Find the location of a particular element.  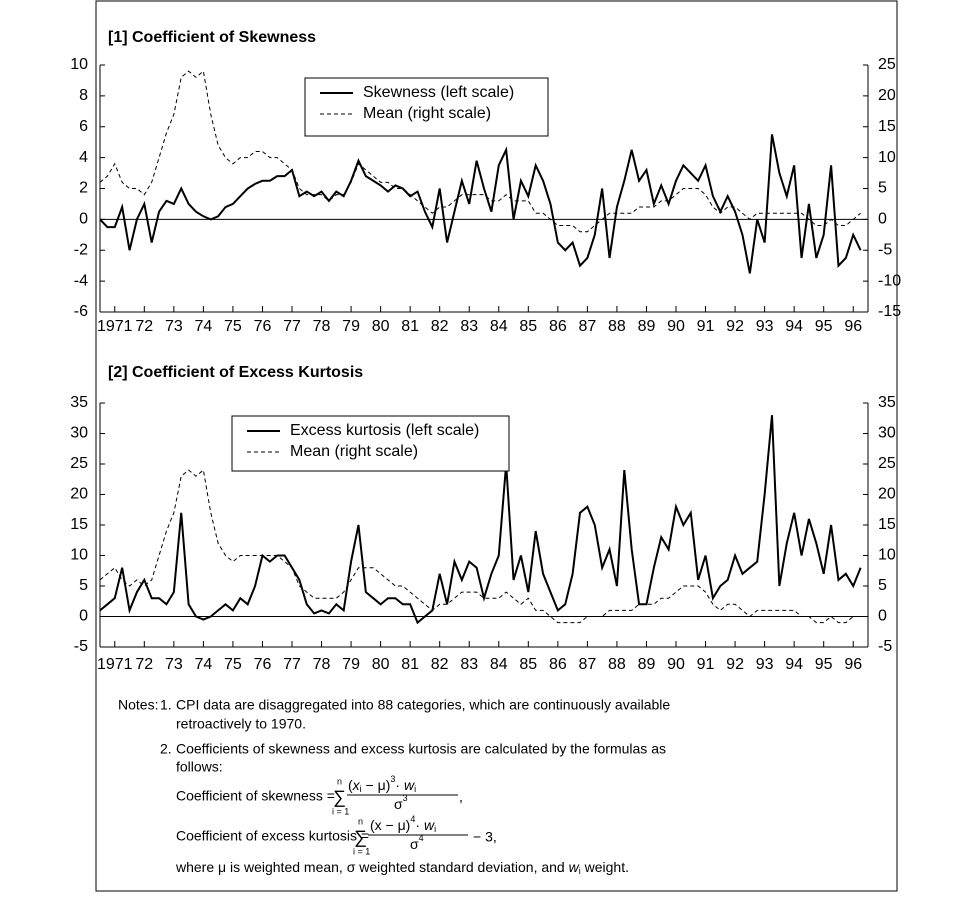

x-tick-label: 78 is located at coordinates (322, 326).